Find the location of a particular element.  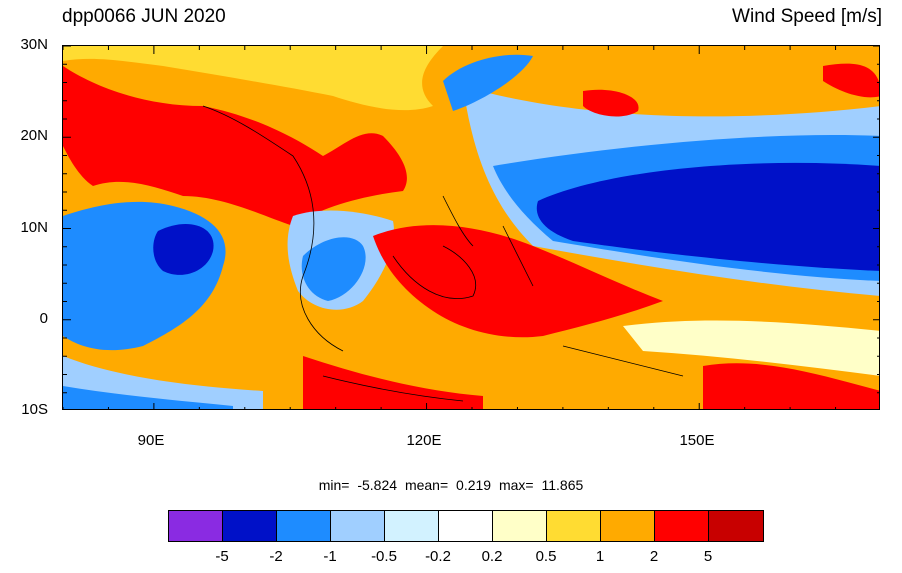

max-value: 11.865 is located at coordinates (562, 485).